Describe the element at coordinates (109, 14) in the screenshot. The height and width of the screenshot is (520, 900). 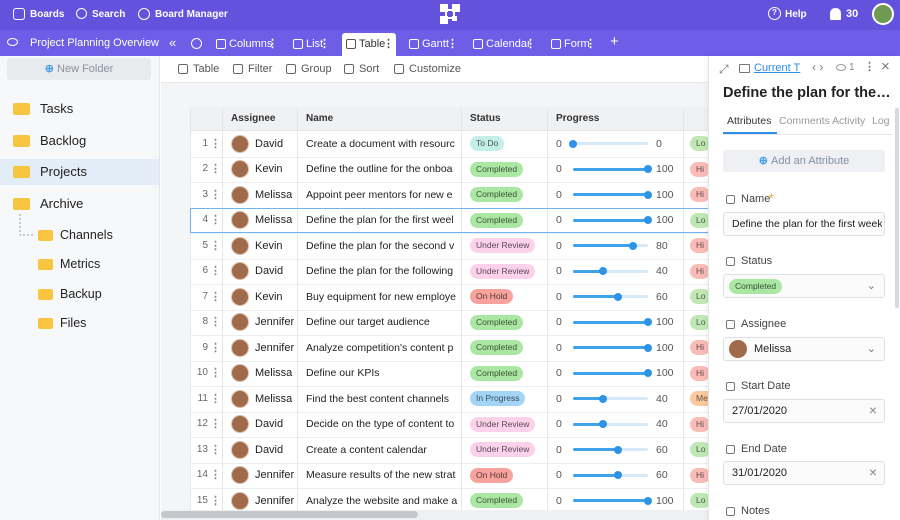
I see `search-button: Search` at that location.